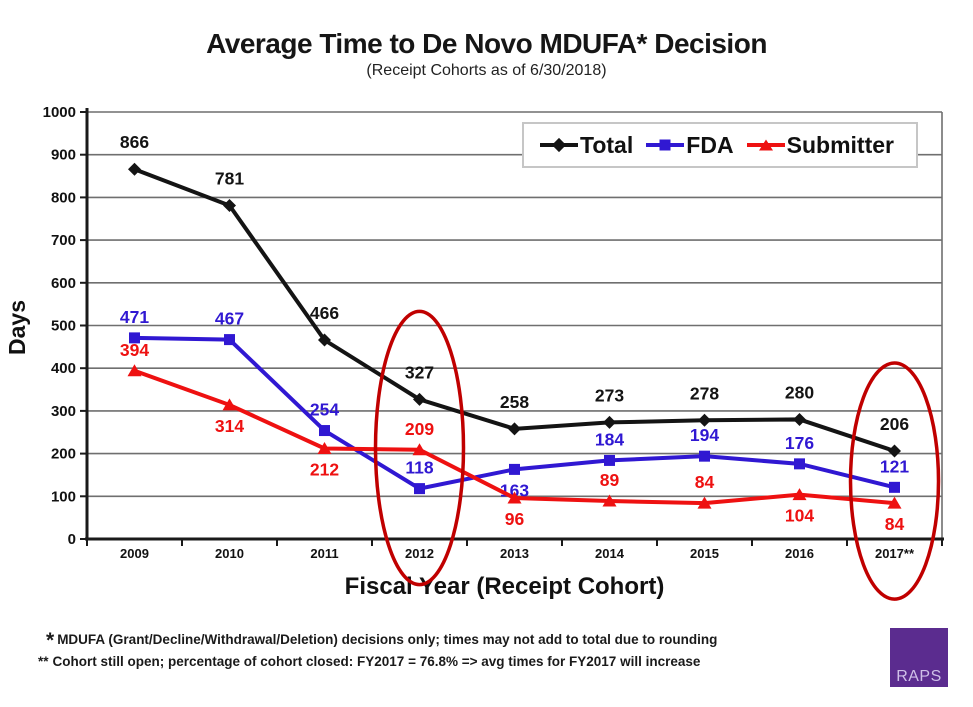  I want to click on x-category-label-2009: 2009, so click(134, 553).